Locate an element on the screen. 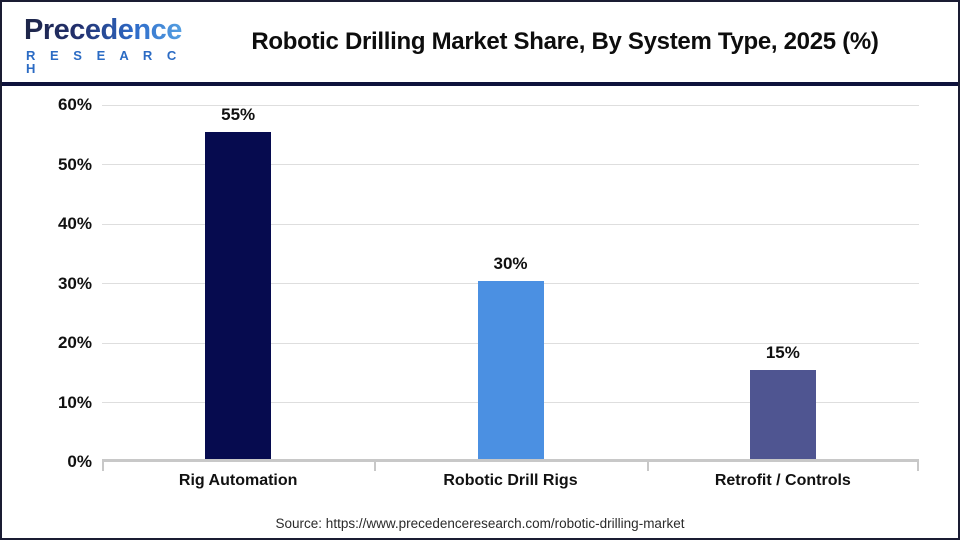 The height and width of the screenshot is (540, 960). bar-robotic-drill-rigs is located at coordinates (510, 369).